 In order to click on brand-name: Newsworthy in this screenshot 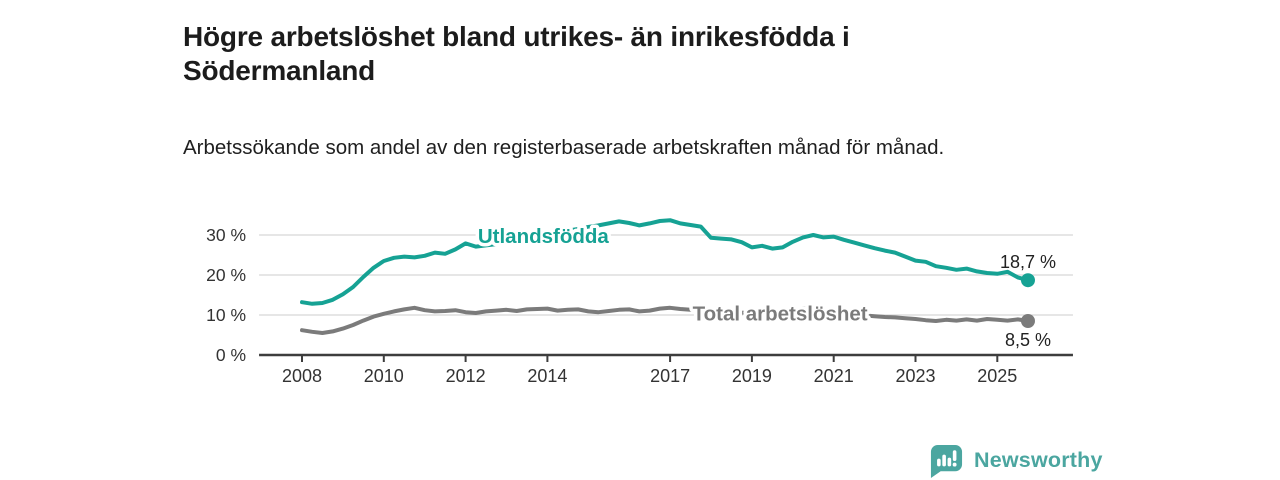, I will do `click(1038, 460)`.